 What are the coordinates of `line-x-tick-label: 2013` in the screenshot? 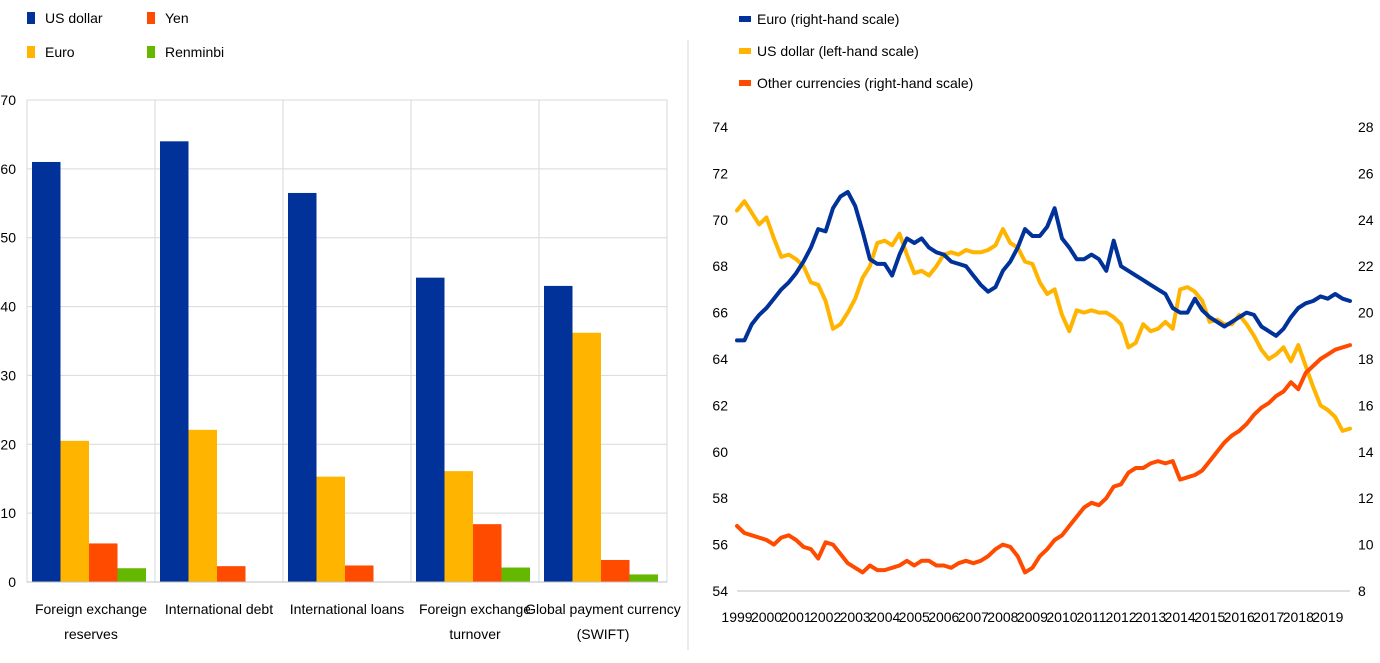 It's located at (1150, 617).